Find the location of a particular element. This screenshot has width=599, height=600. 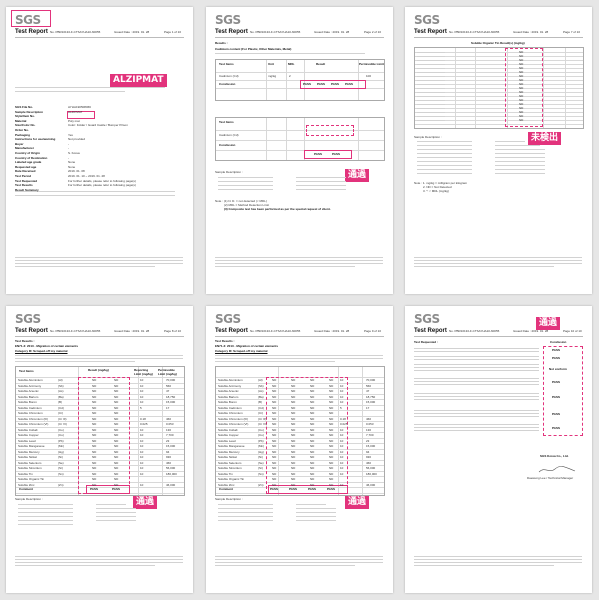

sample-description-highlight is located at coordinates (81, 115).